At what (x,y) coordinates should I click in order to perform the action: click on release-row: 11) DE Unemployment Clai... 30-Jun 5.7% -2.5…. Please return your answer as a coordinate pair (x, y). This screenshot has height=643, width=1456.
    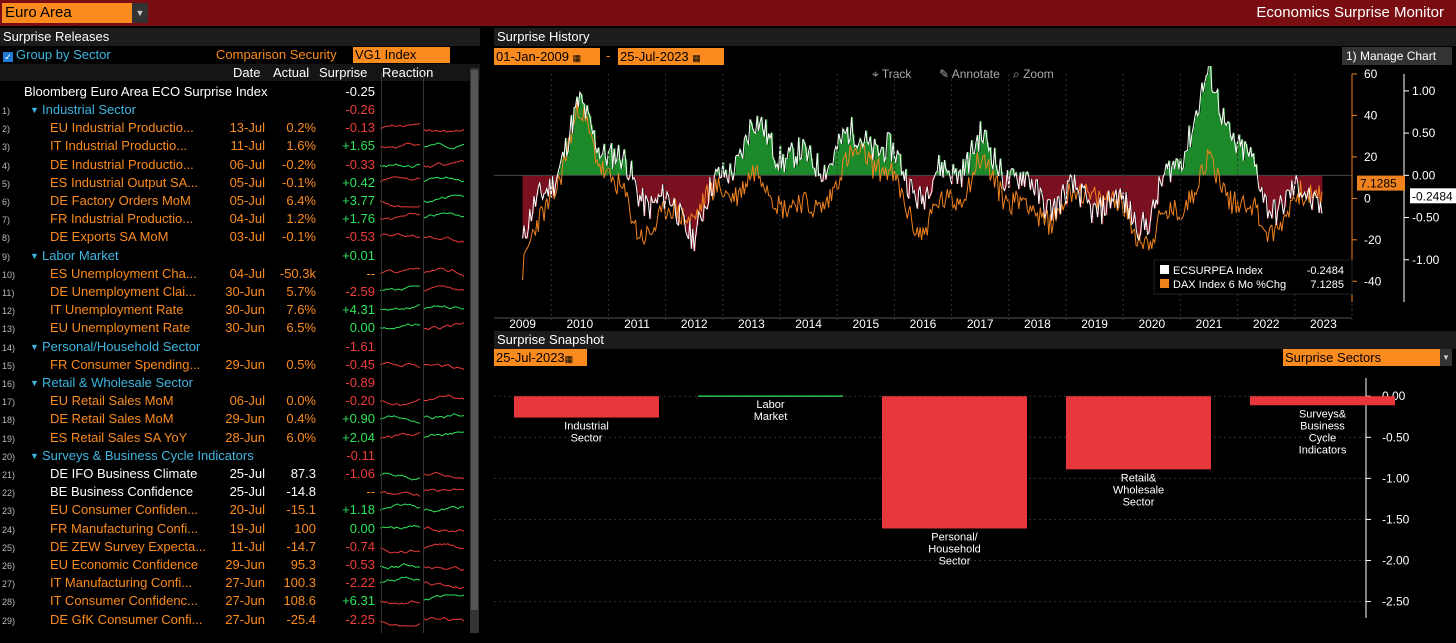
    Looking at the image, I should click on (235, 292).